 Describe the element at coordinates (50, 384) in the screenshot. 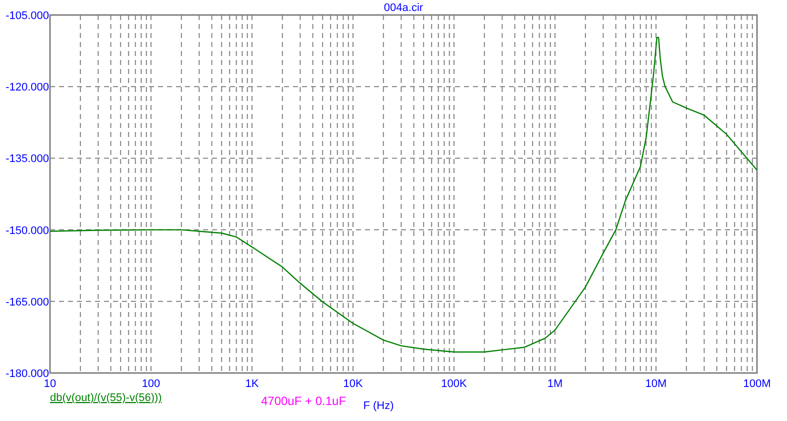

I see `x-tick-label: 10` at that location.